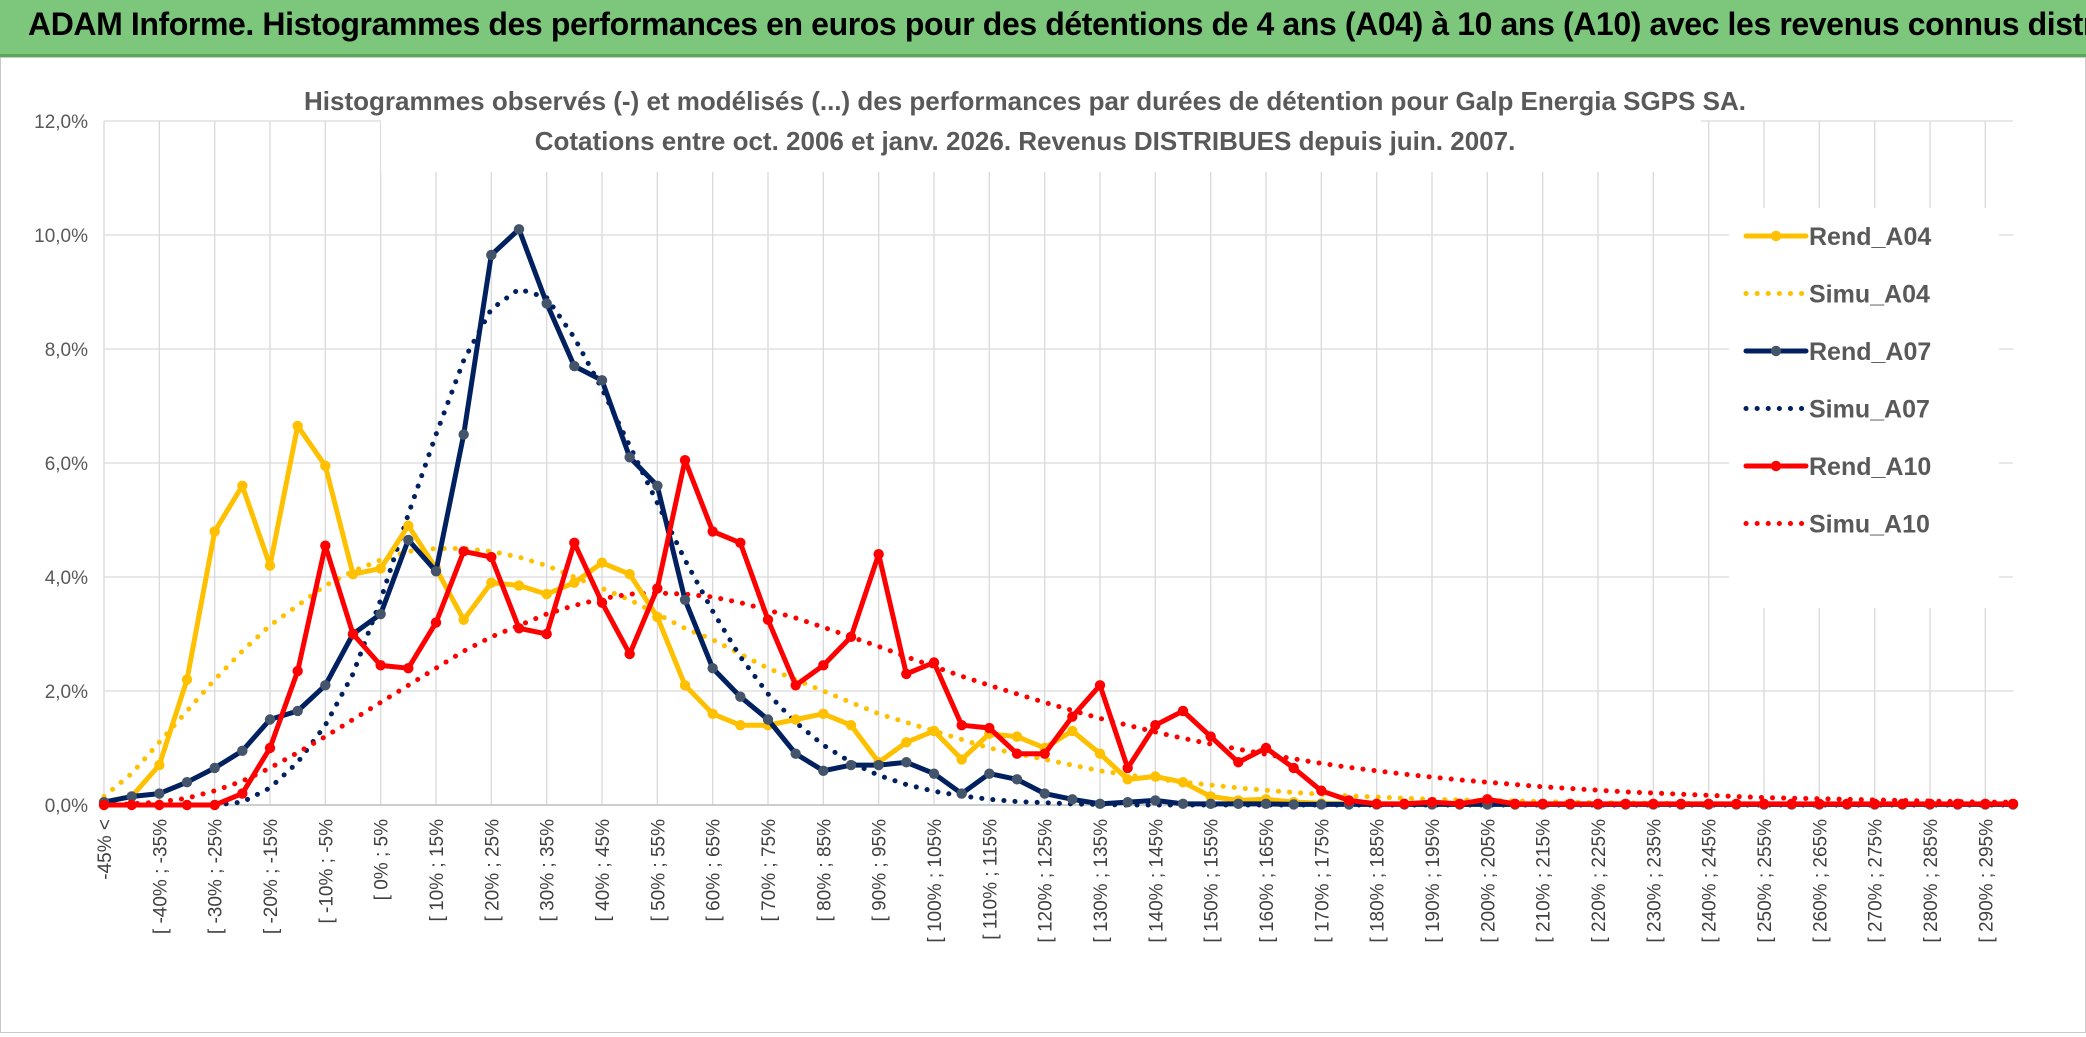 This screenshot has width=2086, height=1037. Describe the element at coordinates (1710, 881) in the screenshot. I see `x-tick-label: [ 240% ; 245%` at that location.